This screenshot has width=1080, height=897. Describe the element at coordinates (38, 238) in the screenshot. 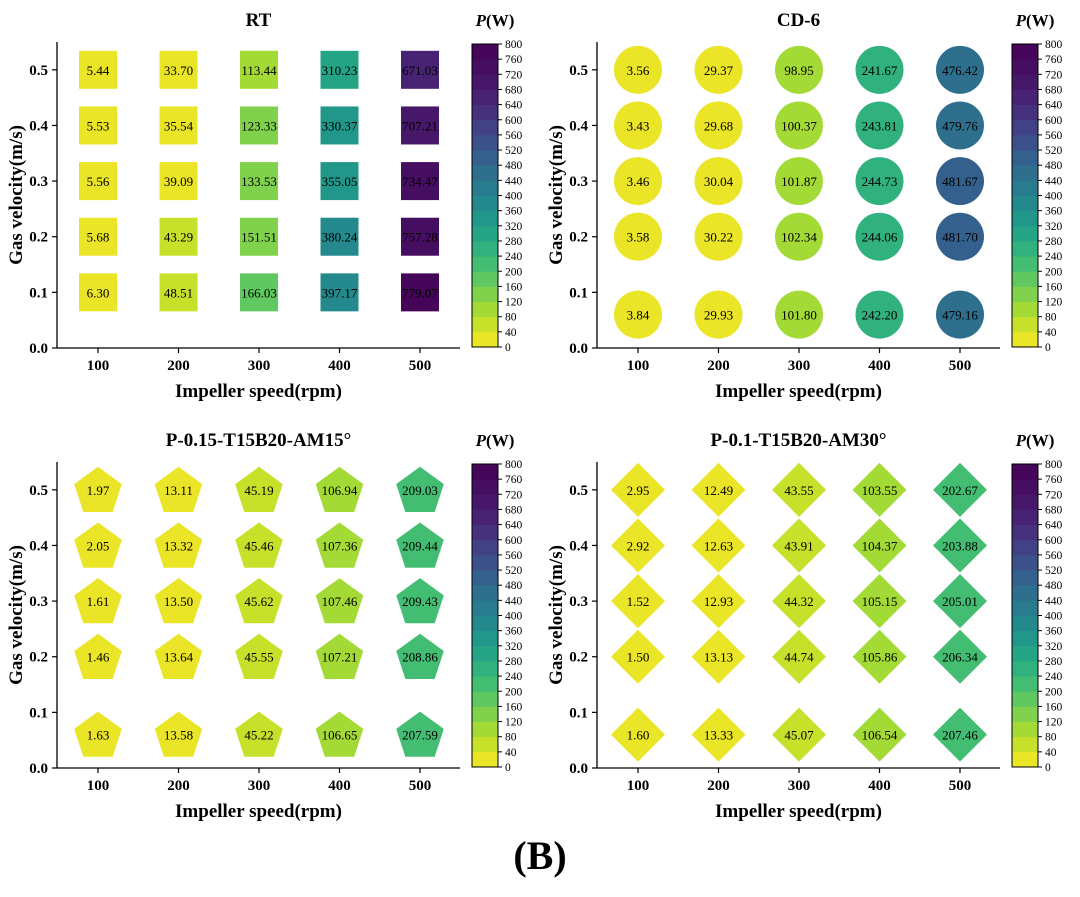

I see `y-tick-label: 0.2` at that location.